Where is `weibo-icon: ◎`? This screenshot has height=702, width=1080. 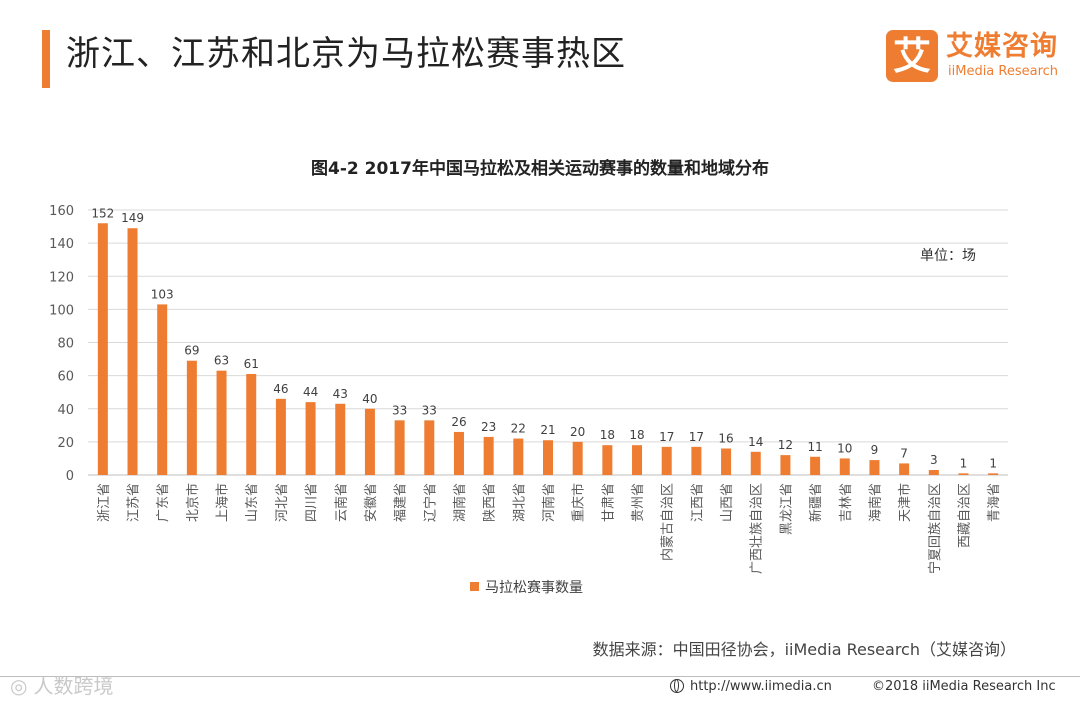 weibo-icon: ◎ is located at coordinates (19, 686).